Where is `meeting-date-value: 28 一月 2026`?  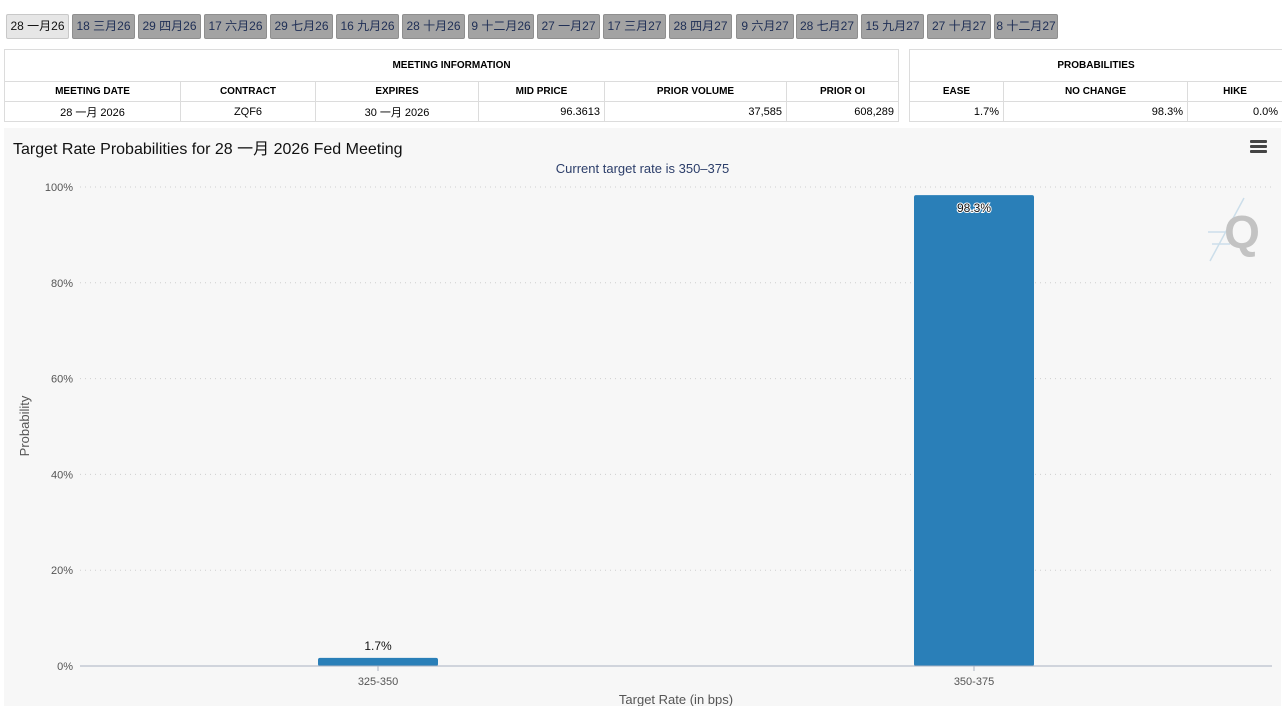 meeting-date-value: 28 一月 2026 is located at coordinates (92, 111).